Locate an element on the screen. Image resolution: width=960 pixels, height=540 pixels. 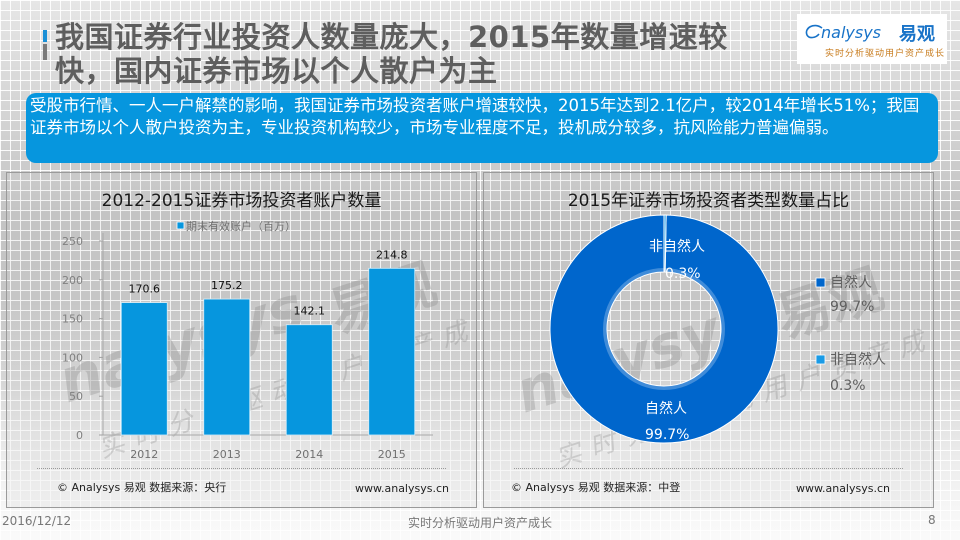
slice-label-natural-name: 自然人 is located at coordinates (666, 408).